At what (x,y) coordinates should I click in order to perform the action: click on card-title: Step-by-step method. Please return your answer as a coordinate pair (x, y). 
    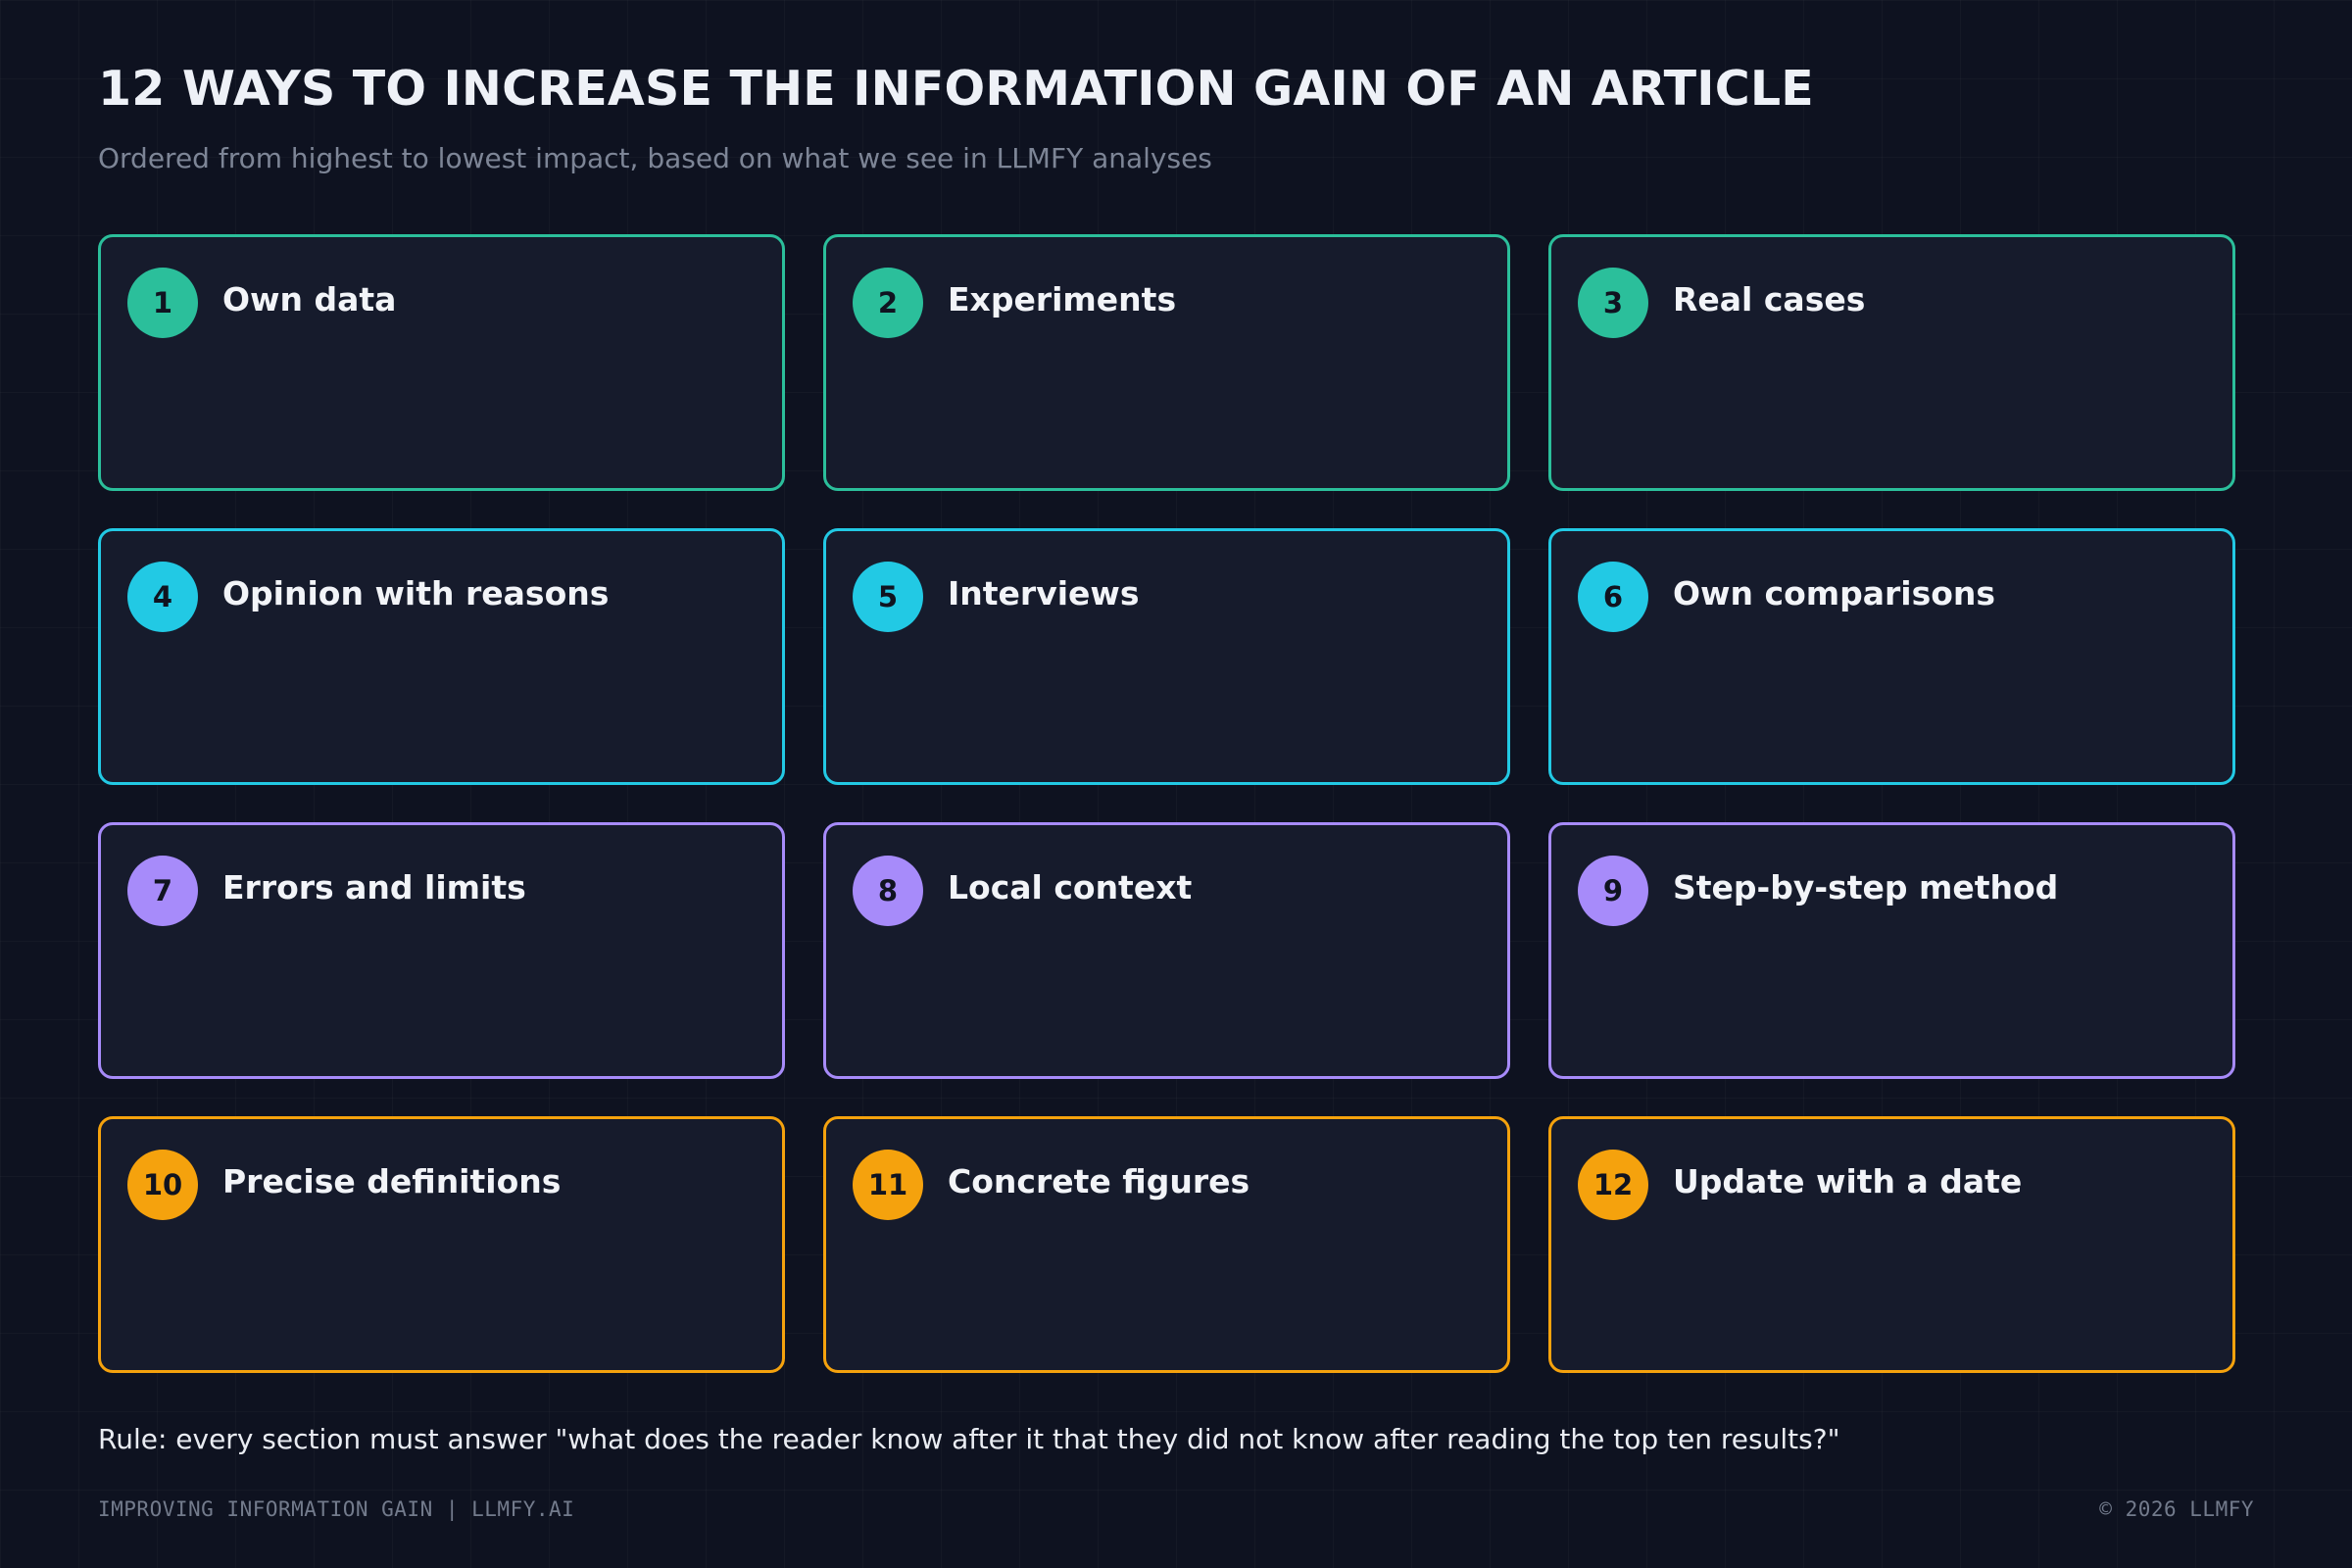
    Looking at the image, I should click on (1866, 887).